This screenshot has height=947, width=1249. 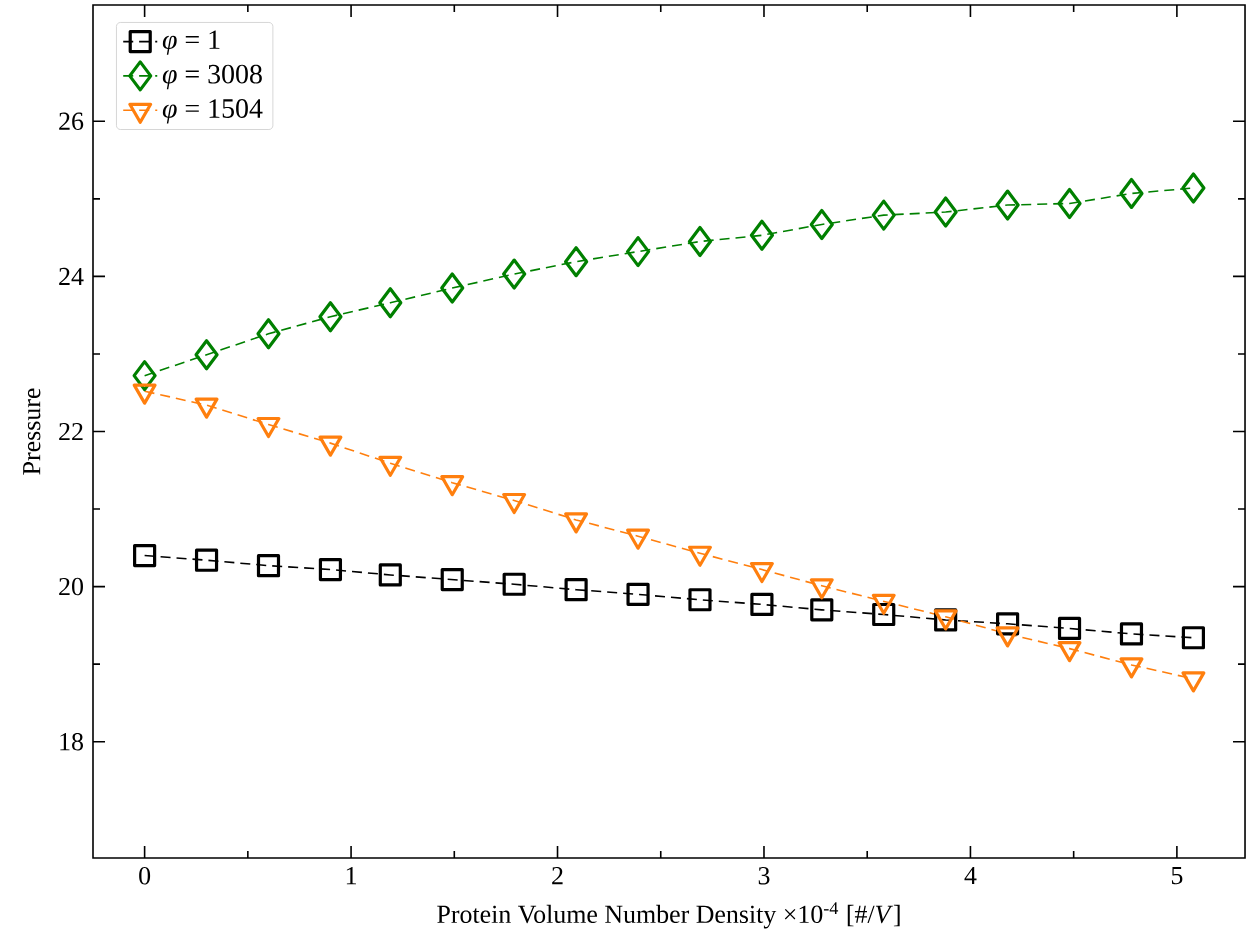 What do you see at coordinates (71, 276) in the screenshot?
I see `y-tick-label: 24` at bounding box center [71, 276].